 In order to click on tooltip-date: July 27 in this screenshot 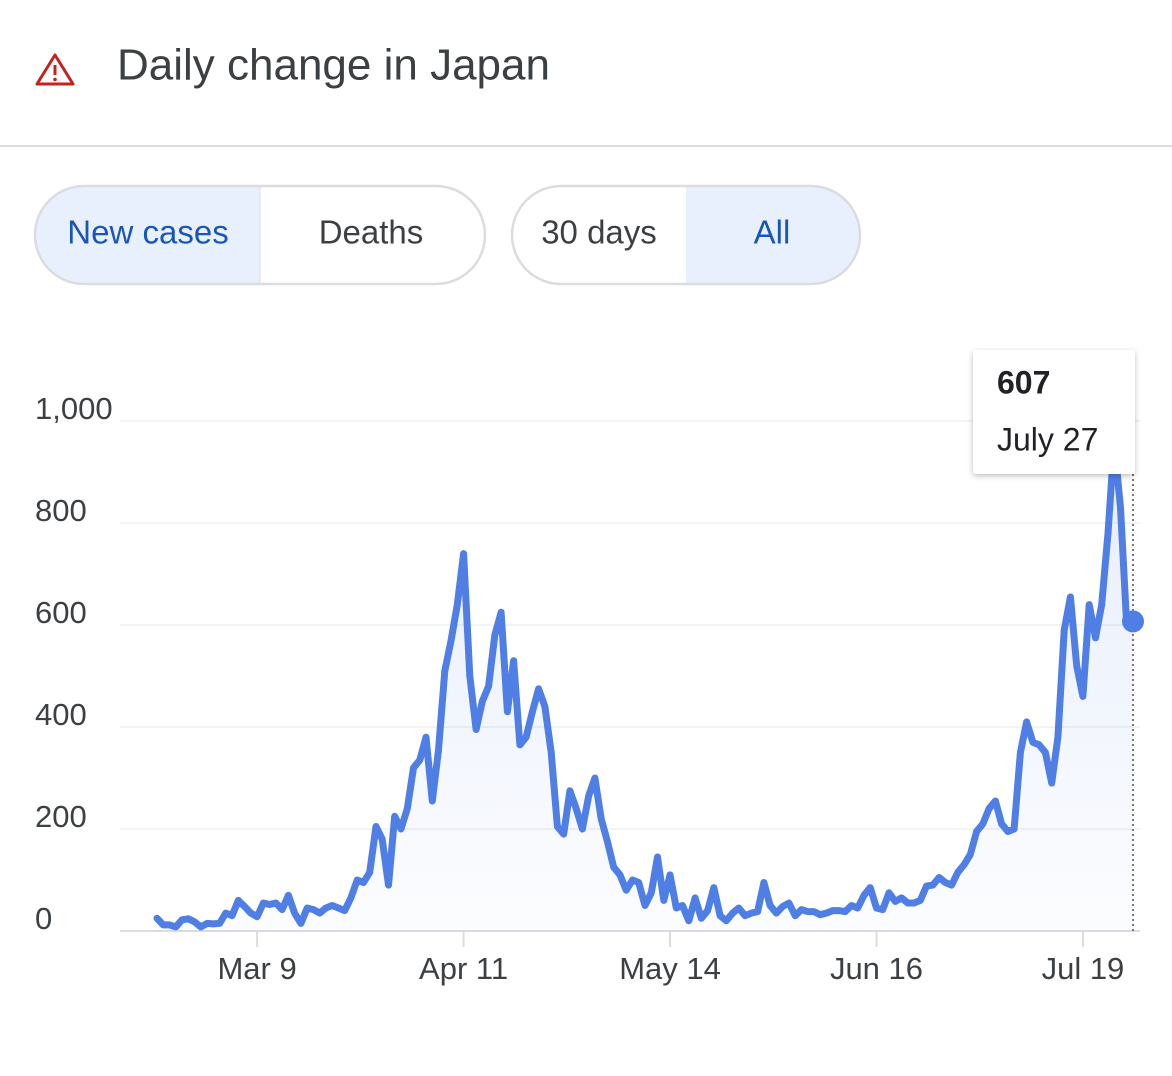, I will do `click(1047, 439)`.